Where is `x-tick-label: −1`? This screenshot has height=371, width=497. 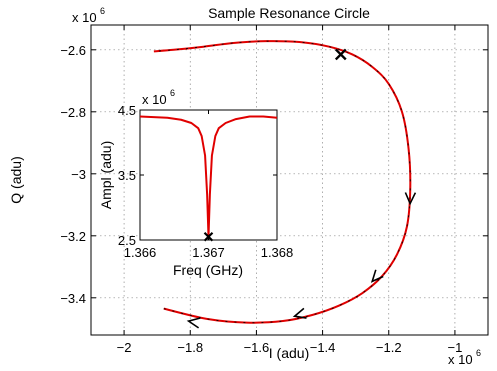
x-tick-label: −1 is located at coordinates (455, 347).